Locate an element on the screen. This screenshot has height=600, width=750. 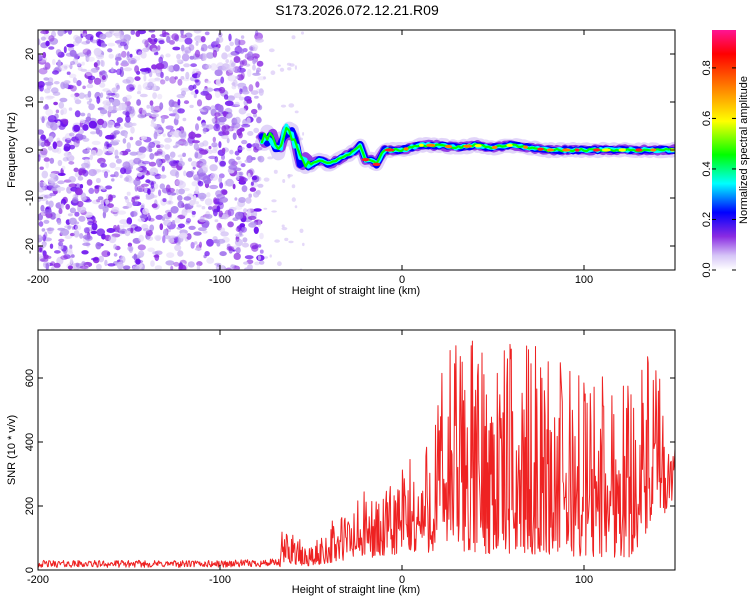
y-tick-label: -10 is located at coordinates (30, 198).